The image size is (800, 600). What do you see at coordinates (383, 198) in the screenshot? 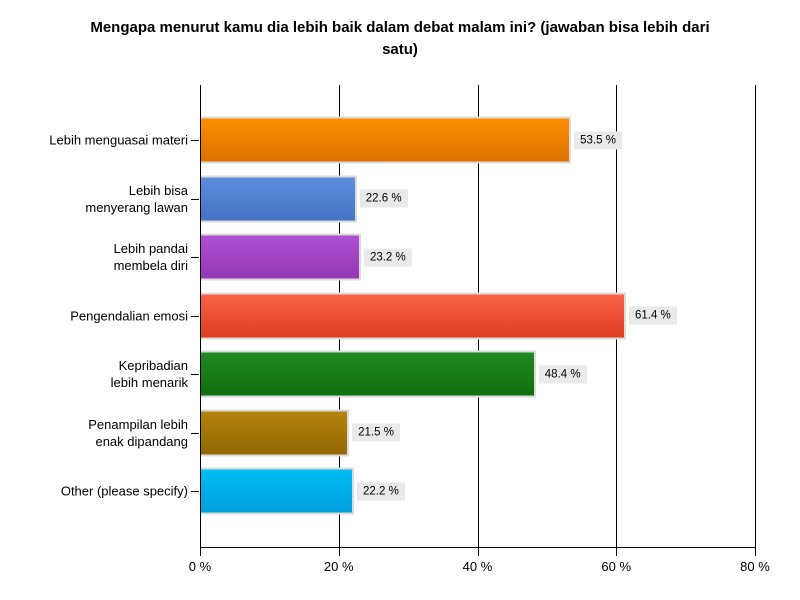
I see `value-label: 22.6 %` at bounding box center [383, 198].